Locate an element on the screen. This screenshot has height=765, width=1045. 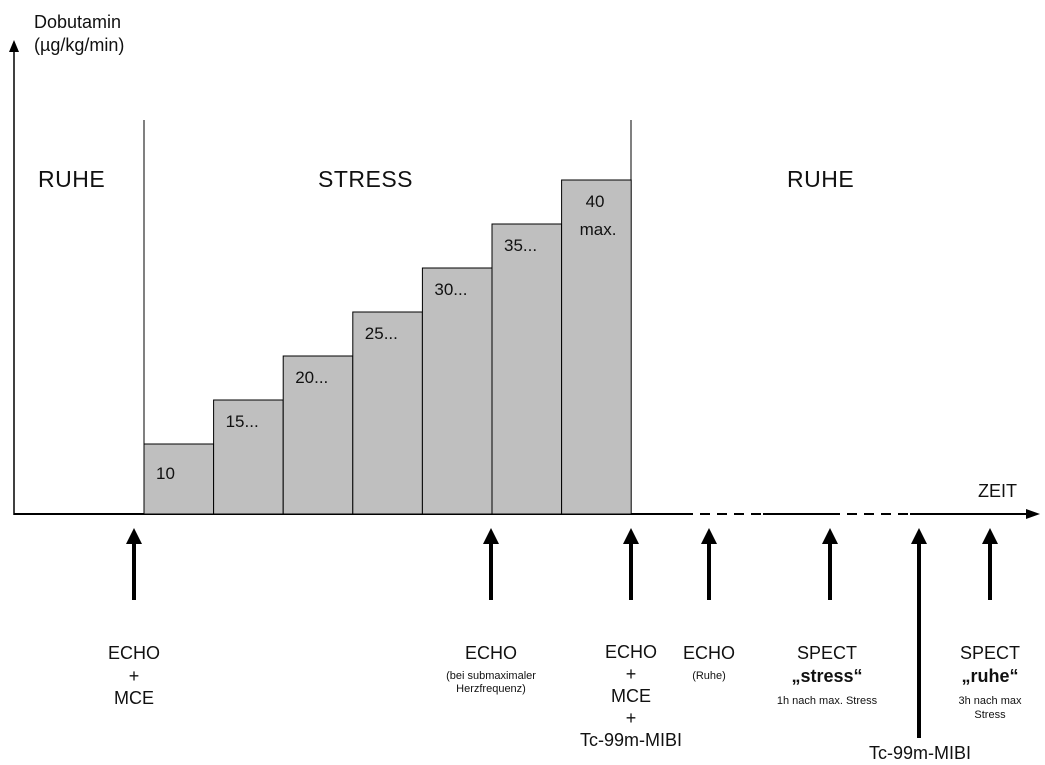
event-echo-rest: ECHO (Ruhe) is located at coordinates (709, 662).